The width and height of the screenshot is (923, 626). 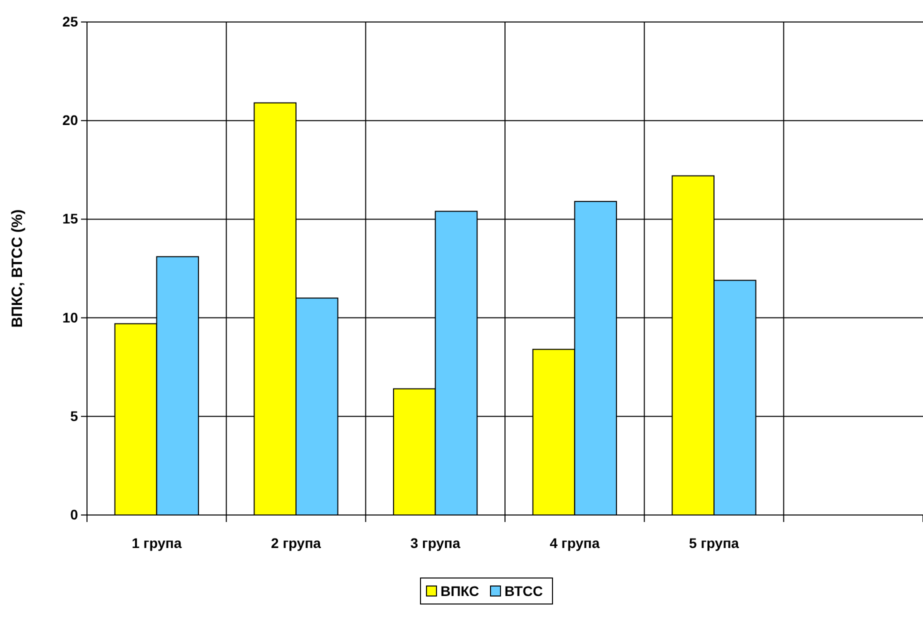 I want to click on y-tick-label: 10, so click(x=70, y=317).